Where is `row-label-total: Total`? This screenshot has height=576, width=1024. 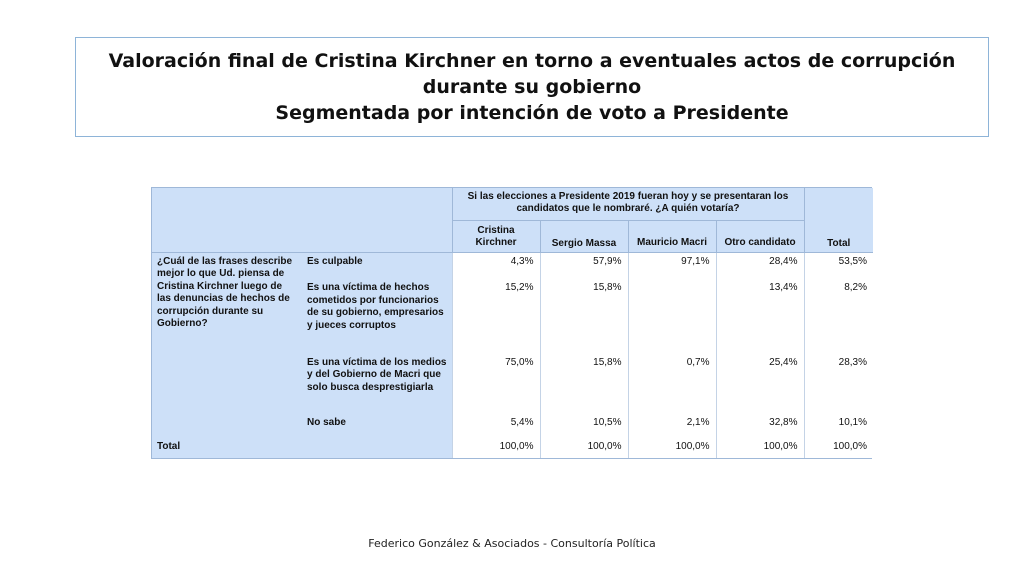 row-label-total: Total is located at coordinates (302, 447).